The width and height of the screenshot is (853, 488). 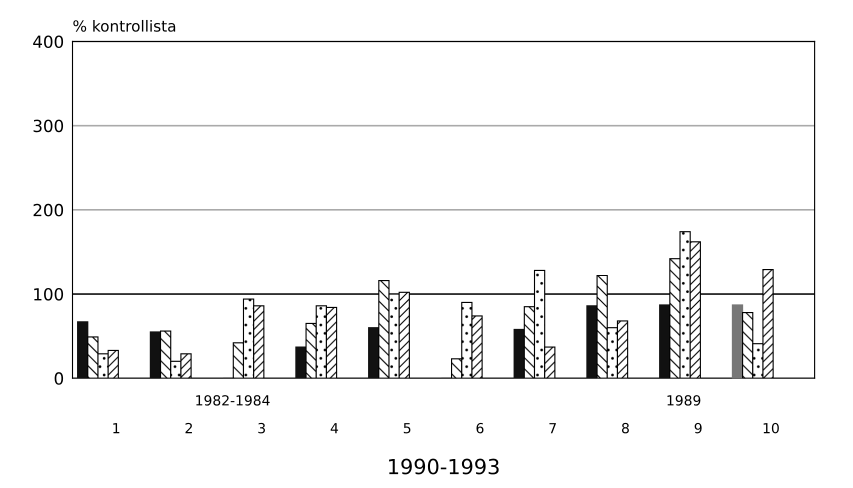 What do you see at coordinates (59, 378) in the screenshot?
I see `y-tick-label: 0` at bounding box center [59, 378].